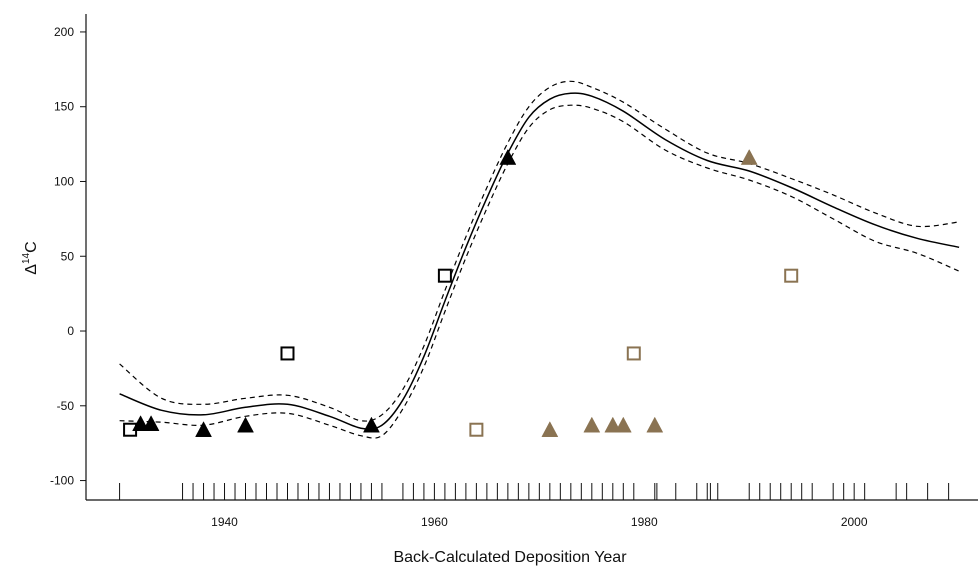  I want to click on y-tick-label: 100, so click(64, 181).